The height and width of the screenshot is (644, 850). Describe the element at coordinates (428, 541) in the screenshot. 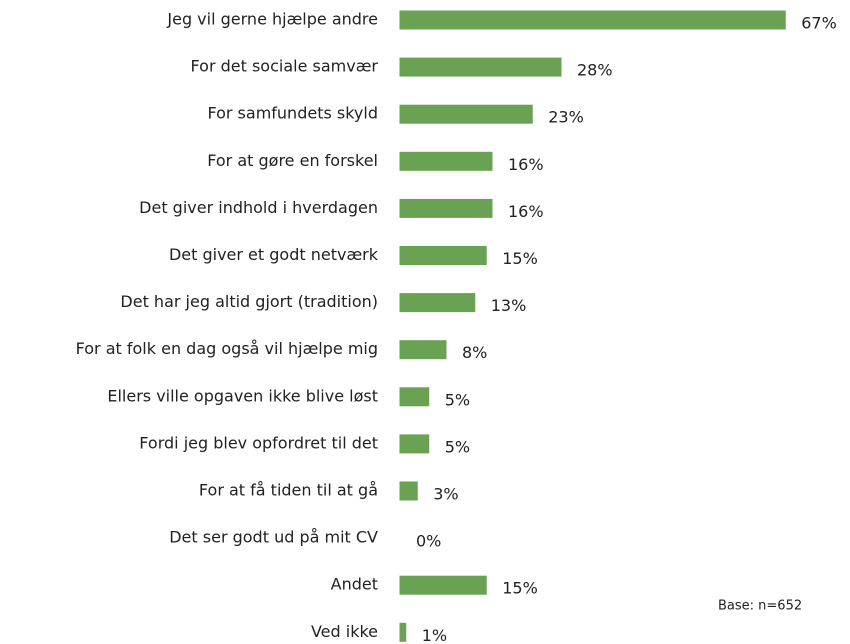

I see `value-label: 0%` at that location.